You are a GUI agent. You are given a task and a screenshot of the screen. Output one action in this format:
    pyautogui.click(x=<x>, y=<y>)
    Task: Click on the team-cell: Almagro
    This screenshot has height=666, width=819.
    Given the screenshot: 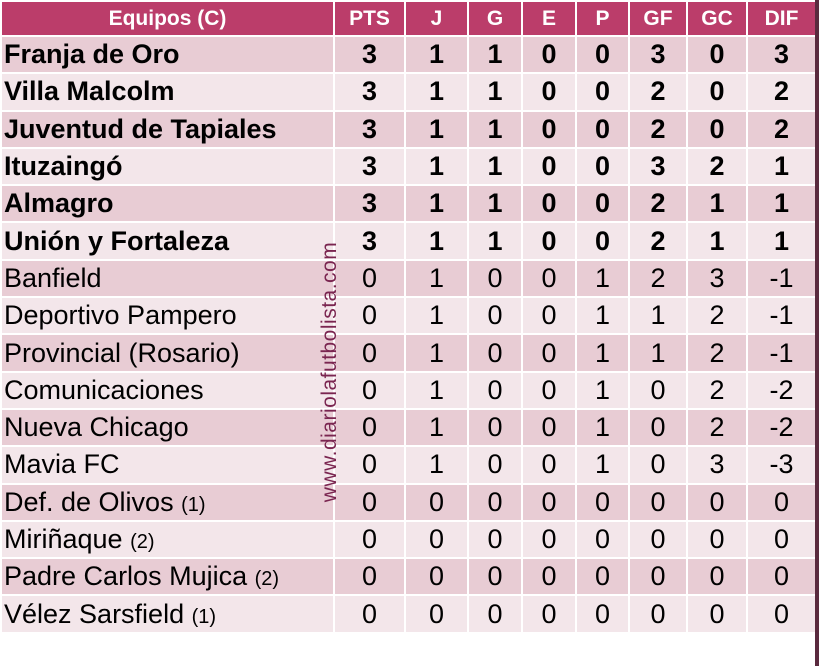 What is the action you would take?
    pyautogui.click(x=167, y=204)
    